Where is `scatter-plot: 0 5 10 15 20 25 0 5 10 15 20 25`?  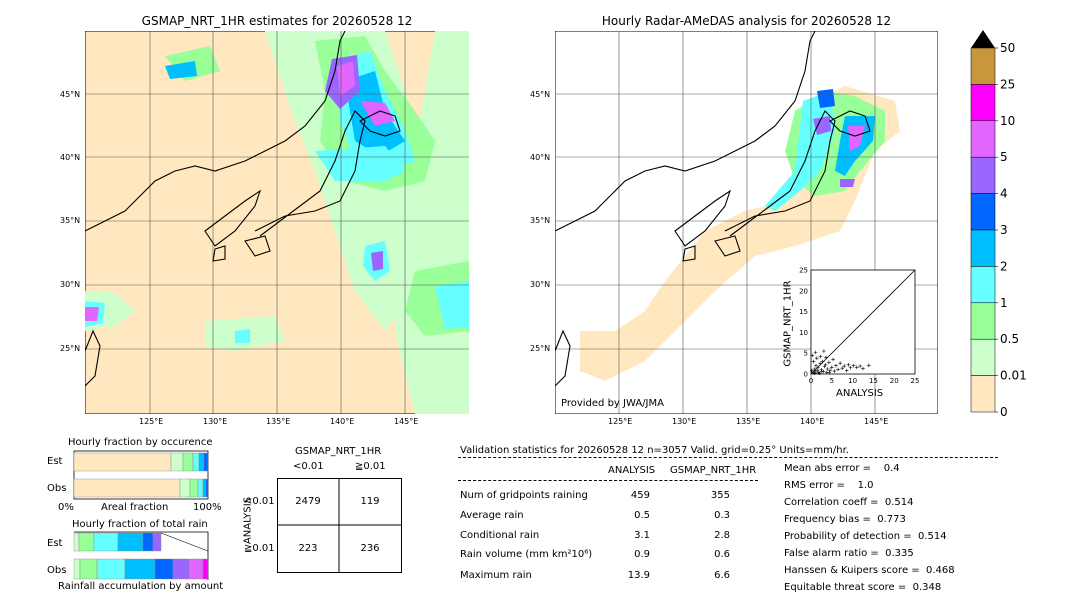
scatter-plot: 0 5 10 15 20 25 0 5 10 15 20 25 is located at coordinates (859, 326).